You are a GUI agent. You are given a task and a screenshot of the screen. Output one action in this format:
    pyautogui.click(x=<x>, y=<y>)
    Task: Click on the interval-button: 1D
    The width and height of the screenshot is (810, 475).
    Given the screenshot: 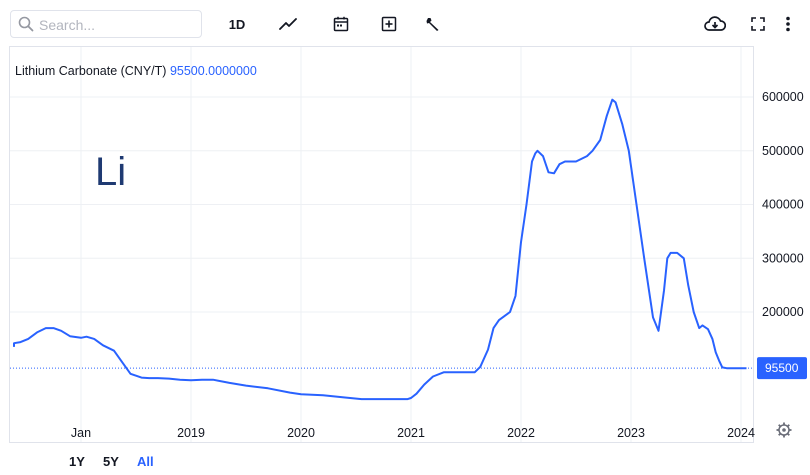 What is the action you would take?
    pyautogui.click(x=237, y=24)
    